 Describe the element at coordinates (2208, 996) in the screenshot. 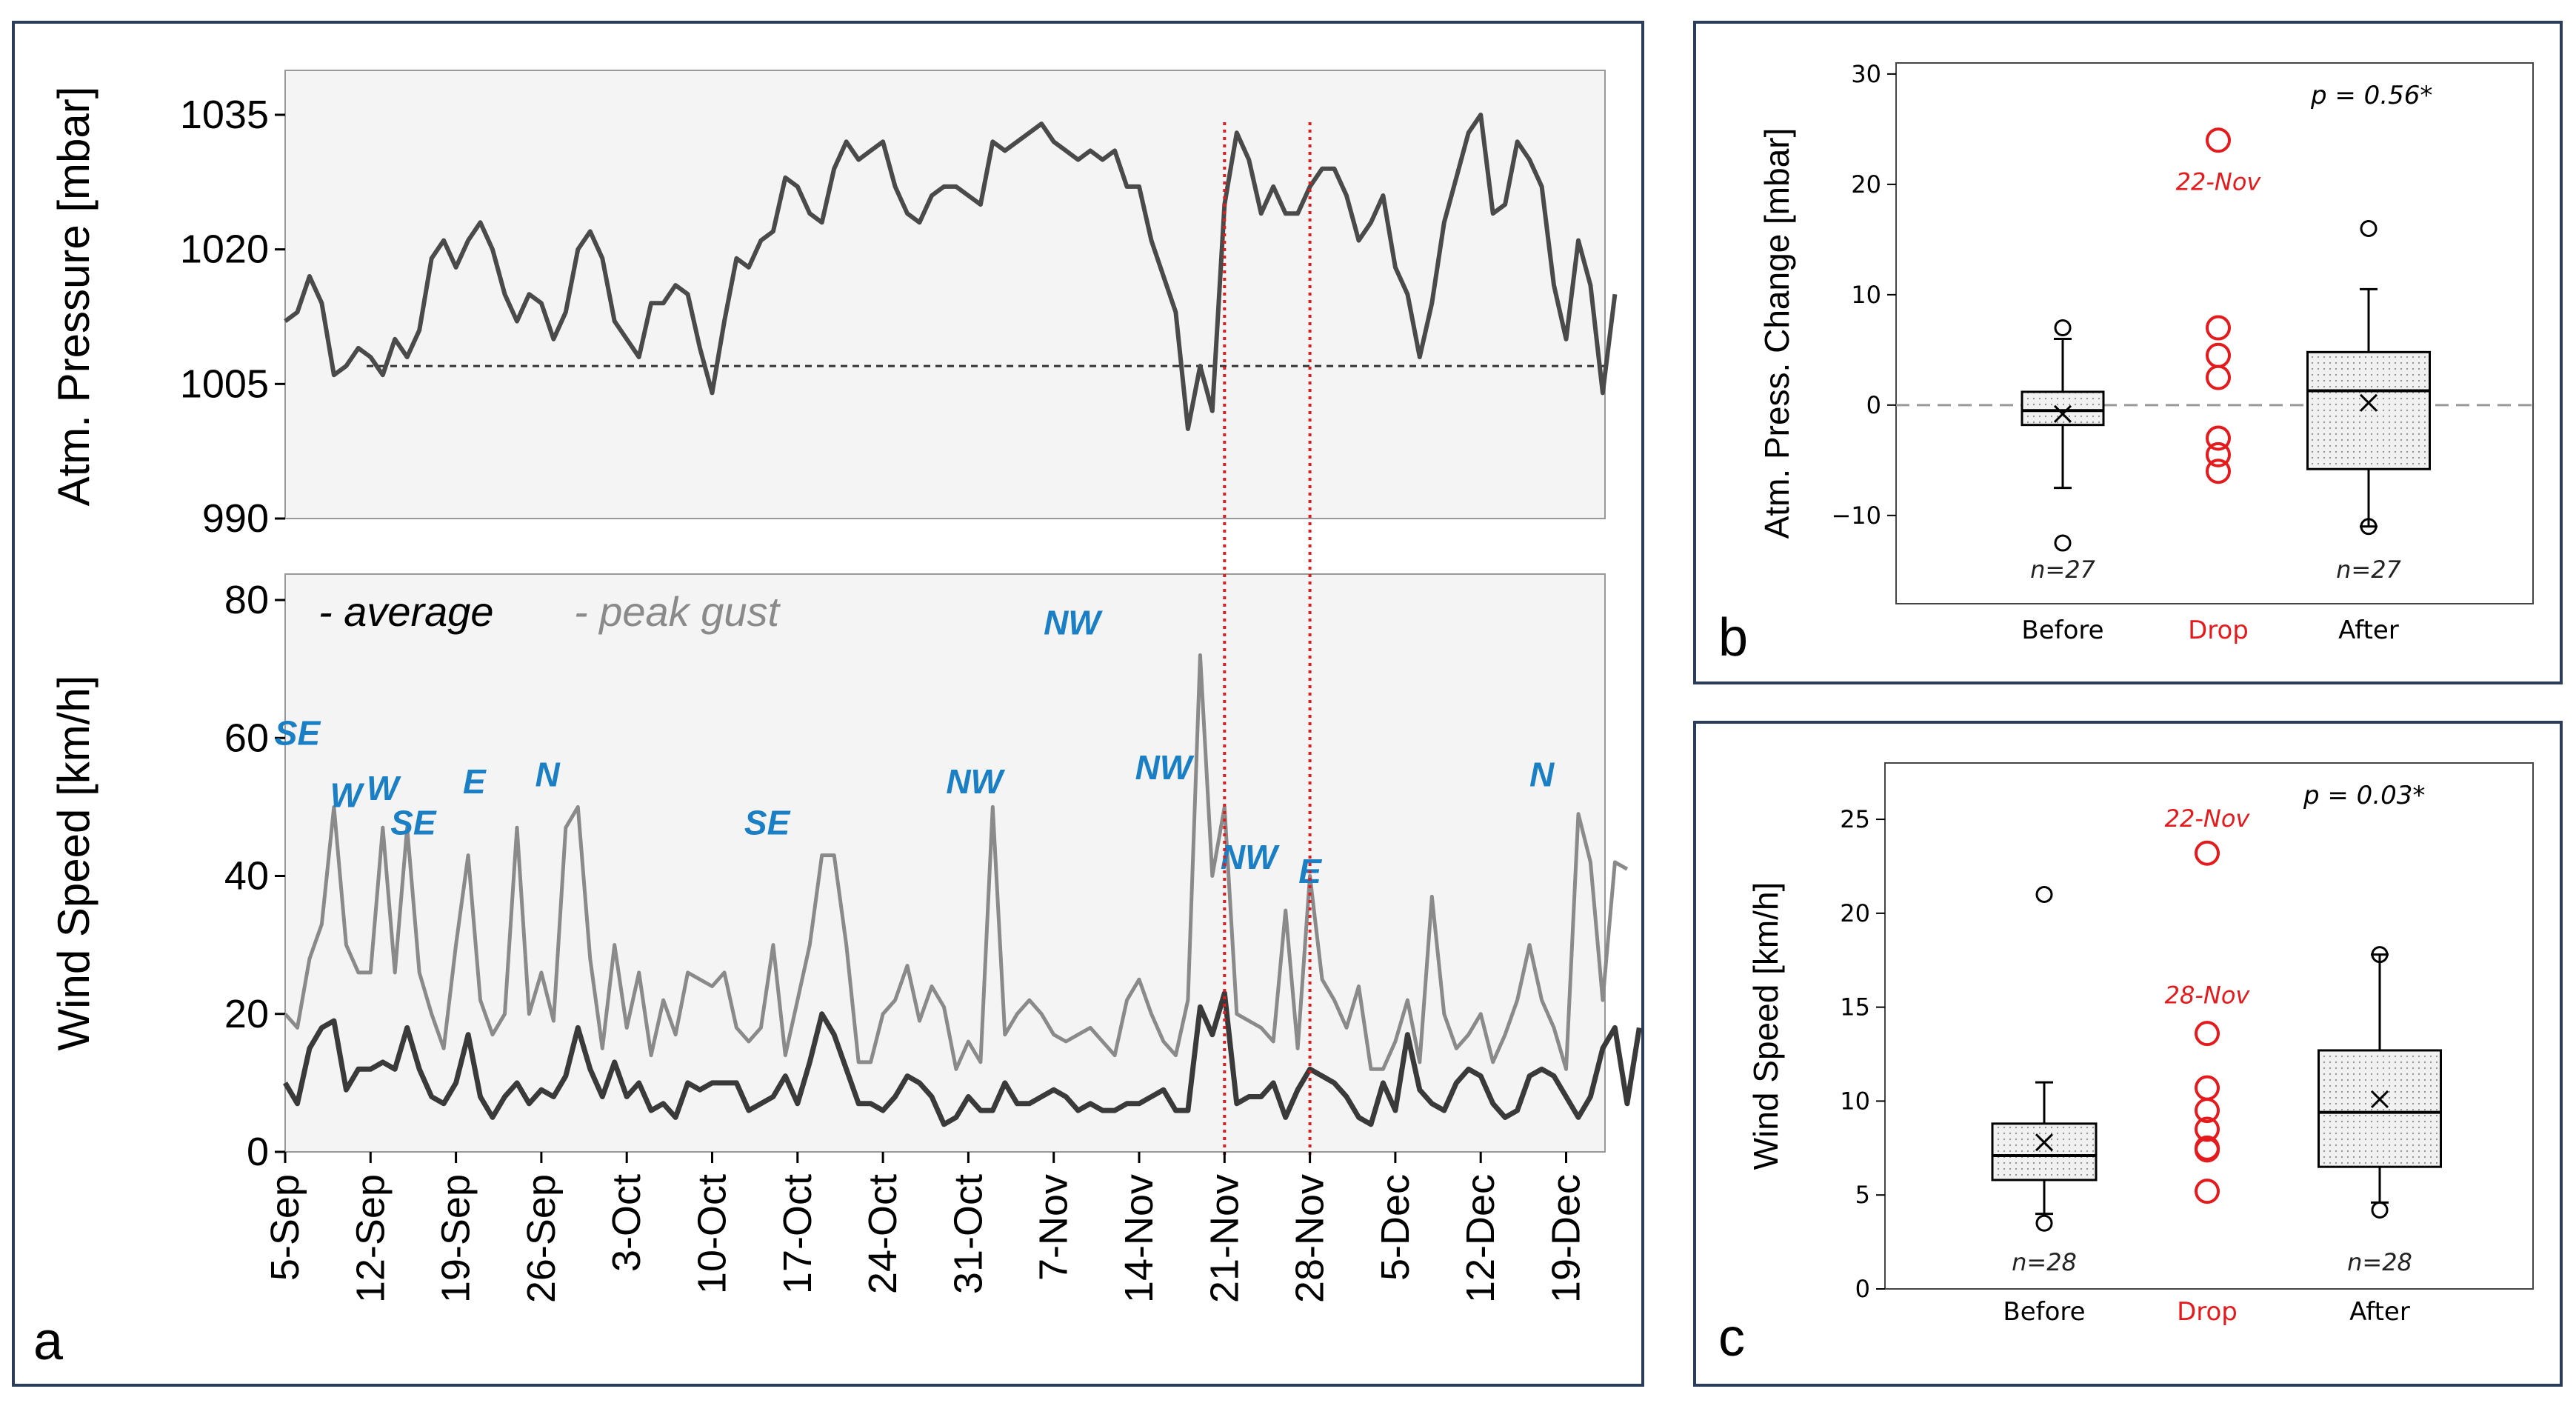

I see `drop-date-label: 28-Nov` at that location.